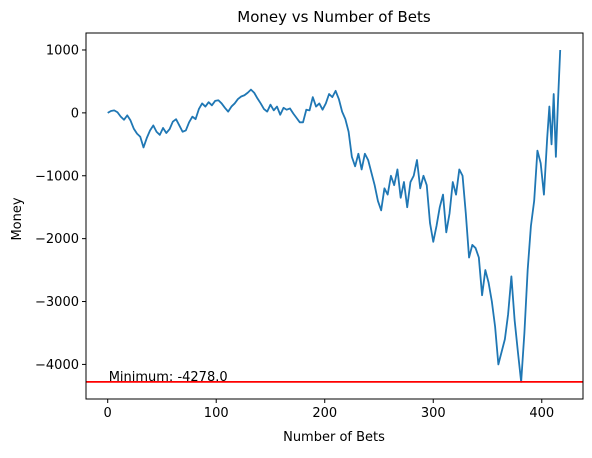  Describe the element at coordinates (57, 176) in the screenshot. I see `y-tick-label: −1000` at that location.